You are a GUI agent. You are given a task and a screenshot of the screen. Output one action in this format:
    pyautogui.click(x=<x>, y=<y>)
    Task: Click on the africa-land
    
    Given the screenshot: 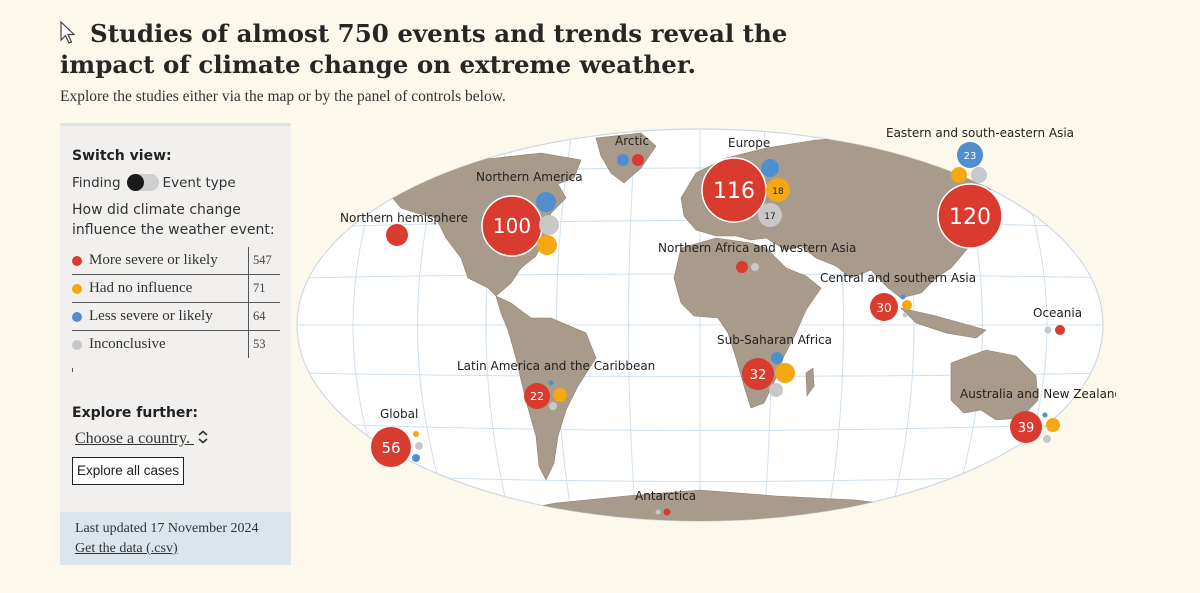 What is the action you would take?
    pyautogui.click(x=747, y=323)
    